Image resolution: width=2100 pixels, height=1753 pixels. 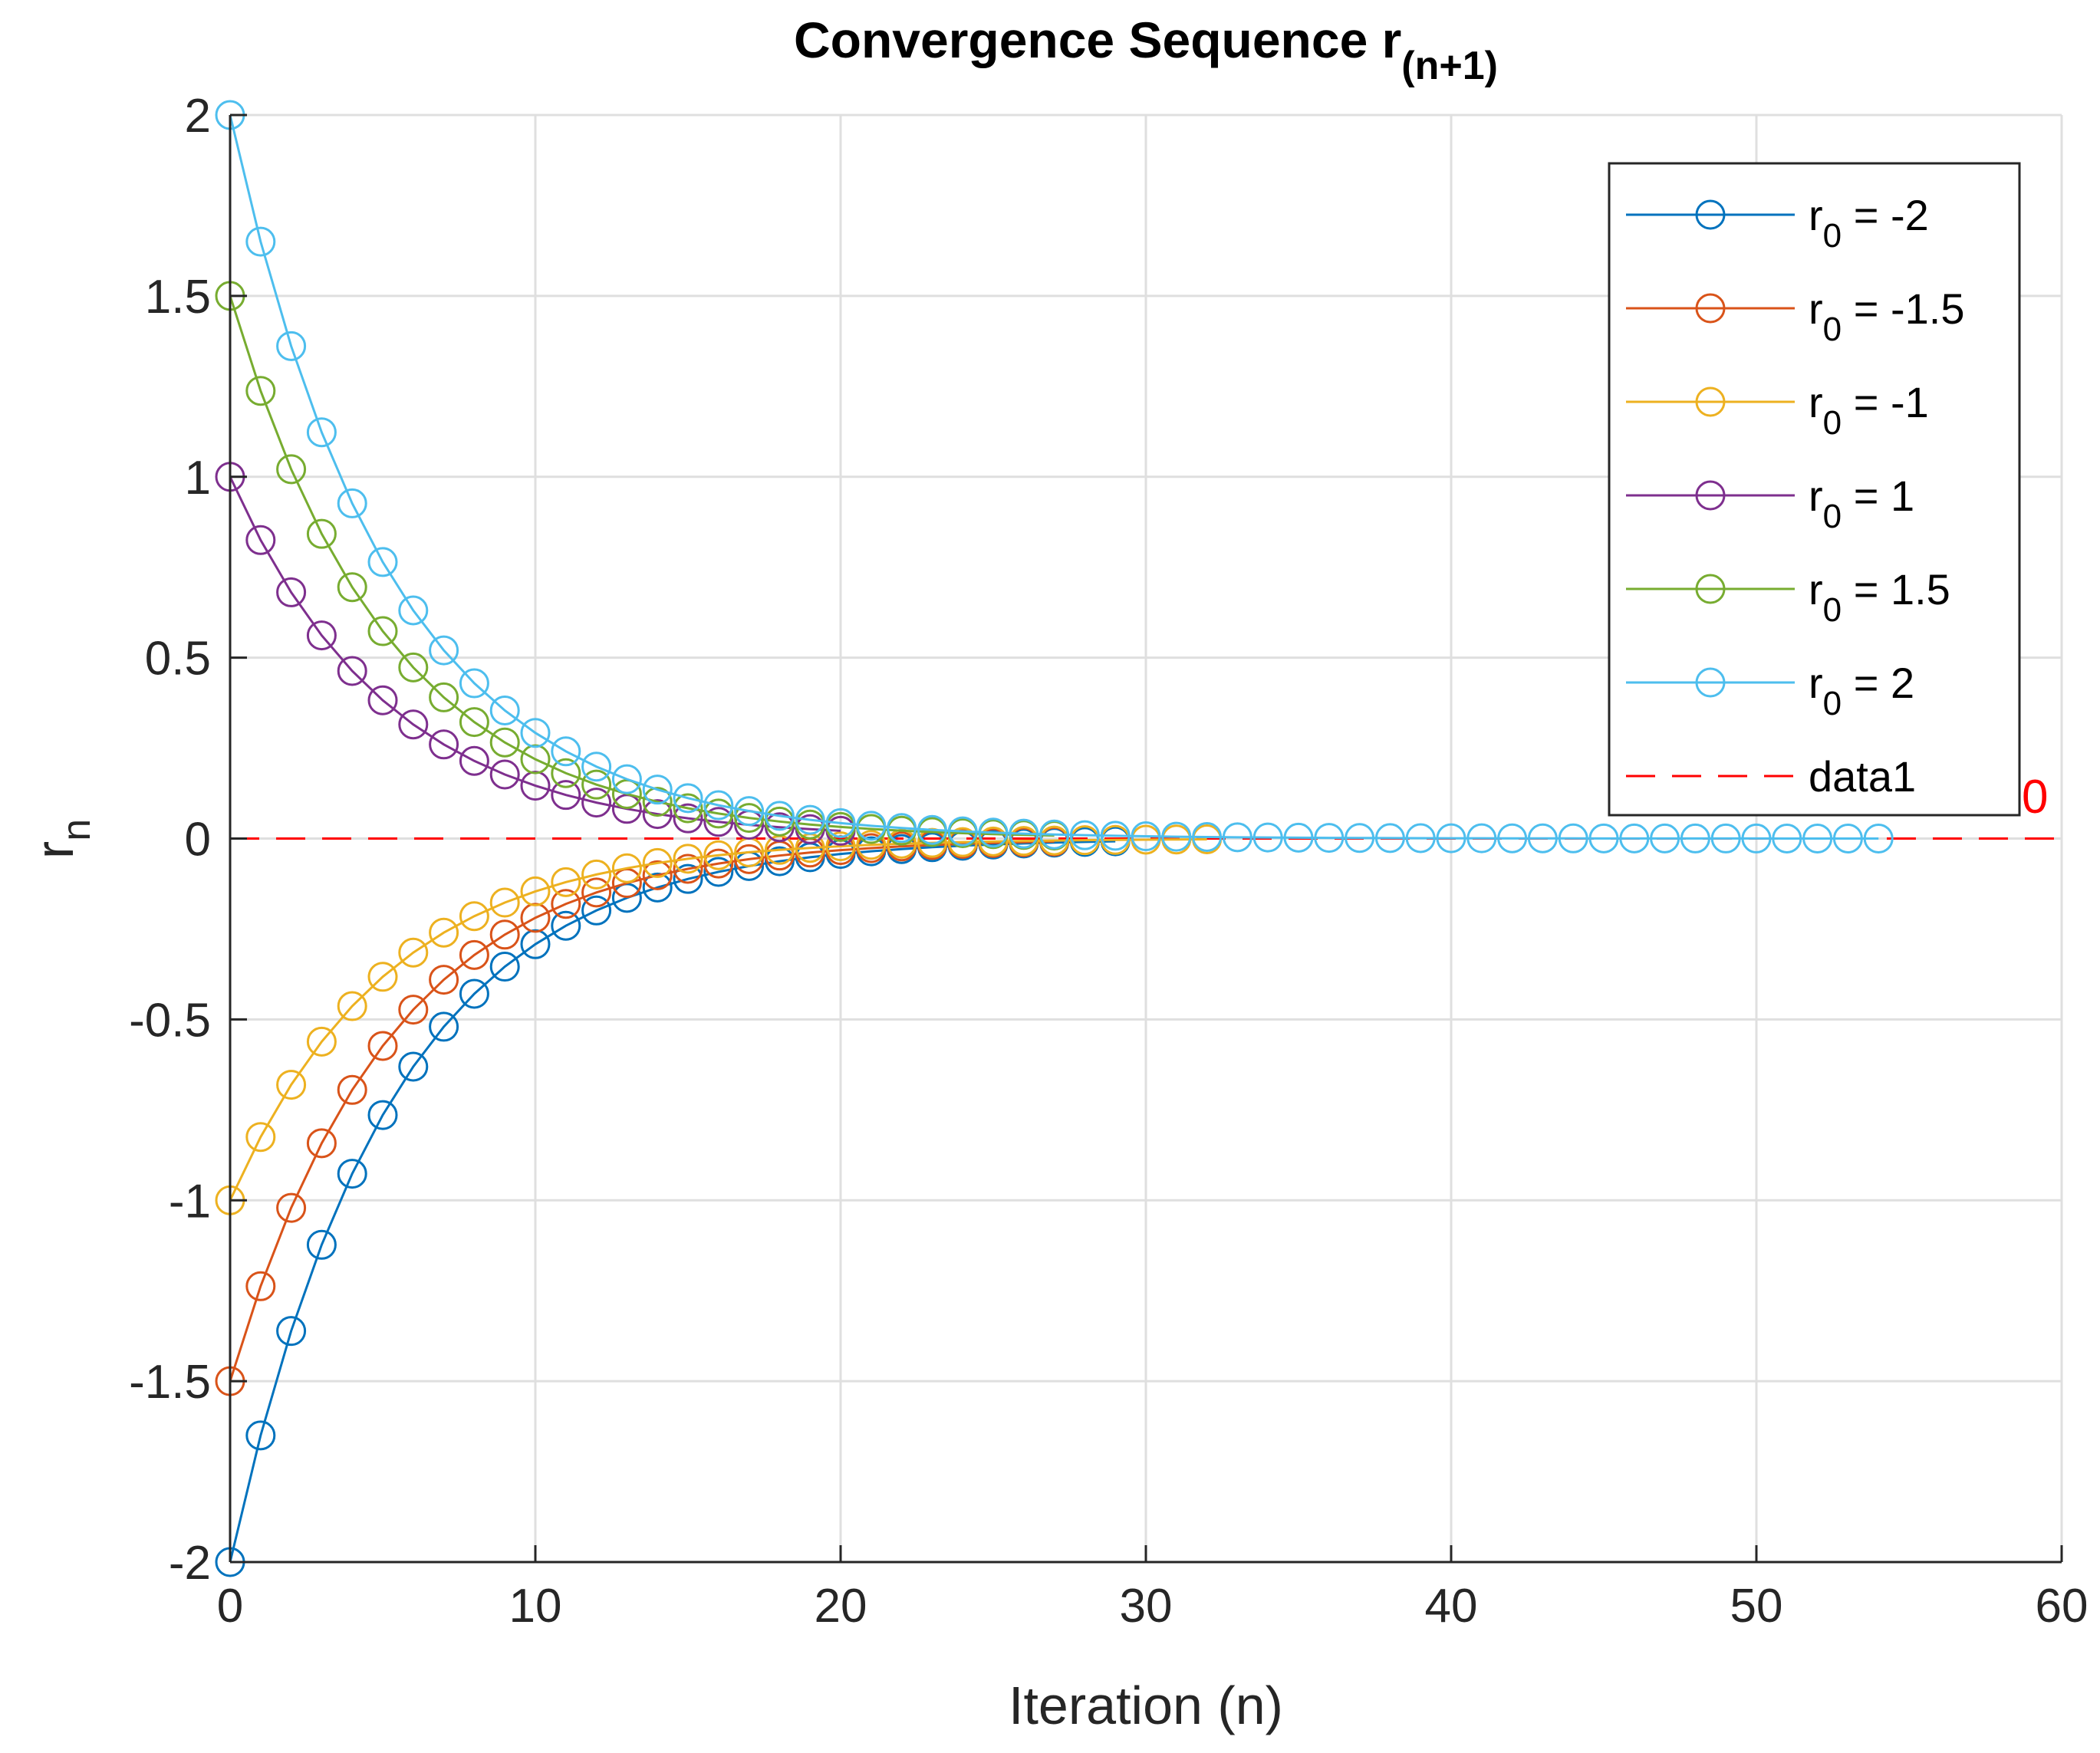 I want to click on y-tick-label: 2, so click(x=198, y=116).